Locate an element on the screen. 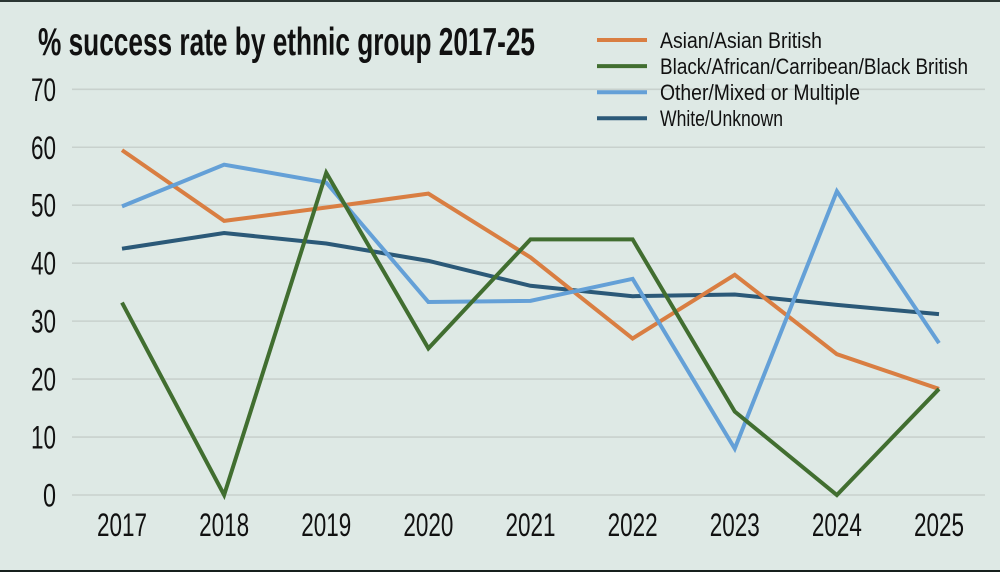  legend-item: Other/Mixed or Multiple is located at coordinates (728, 92).